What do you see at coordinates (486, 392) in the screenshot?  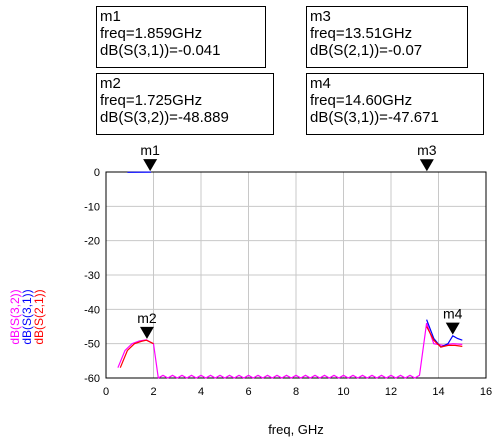 I see `x-tick-label: 16` at bounding box center [486, 392].